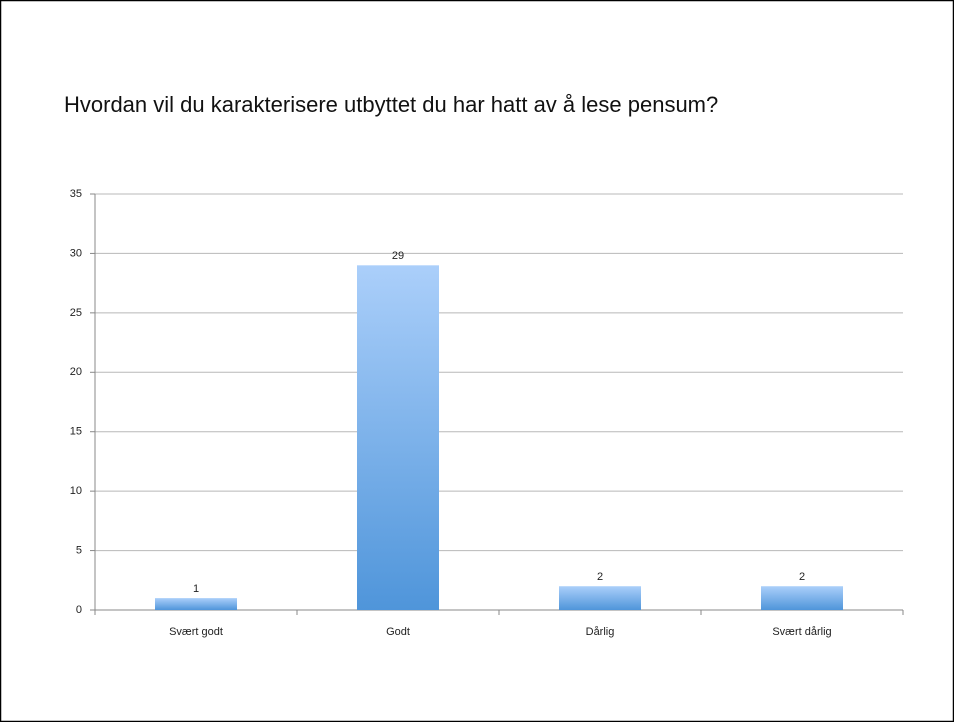  Describe the element at coordinates (79, 550) in the screenshot. I see `y-tick-label: 5` at that location.